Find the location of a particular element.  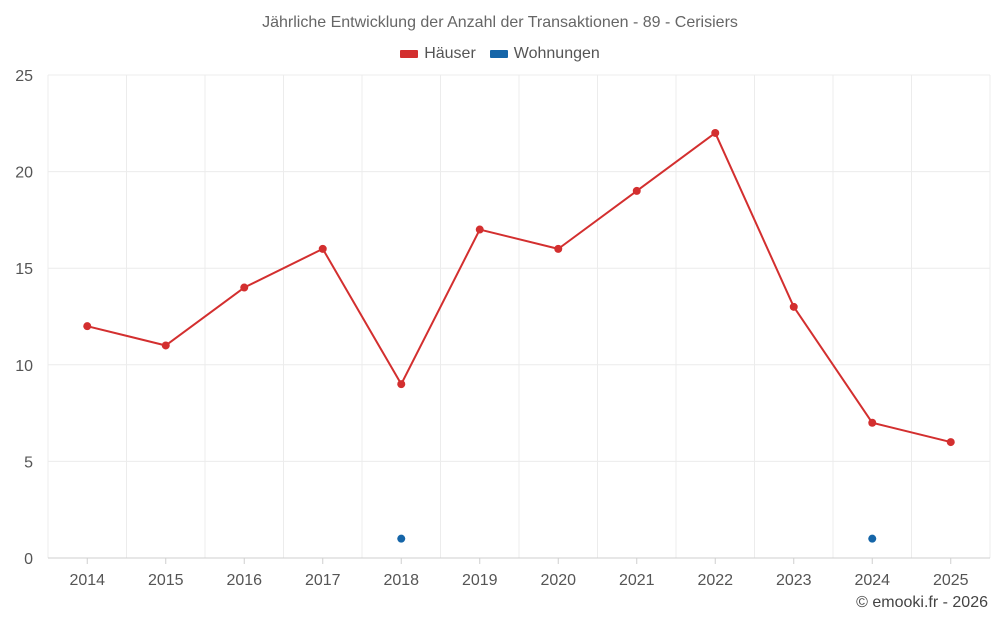

x-tick-label-2022: 2022 is located at coordinates (715, 580).